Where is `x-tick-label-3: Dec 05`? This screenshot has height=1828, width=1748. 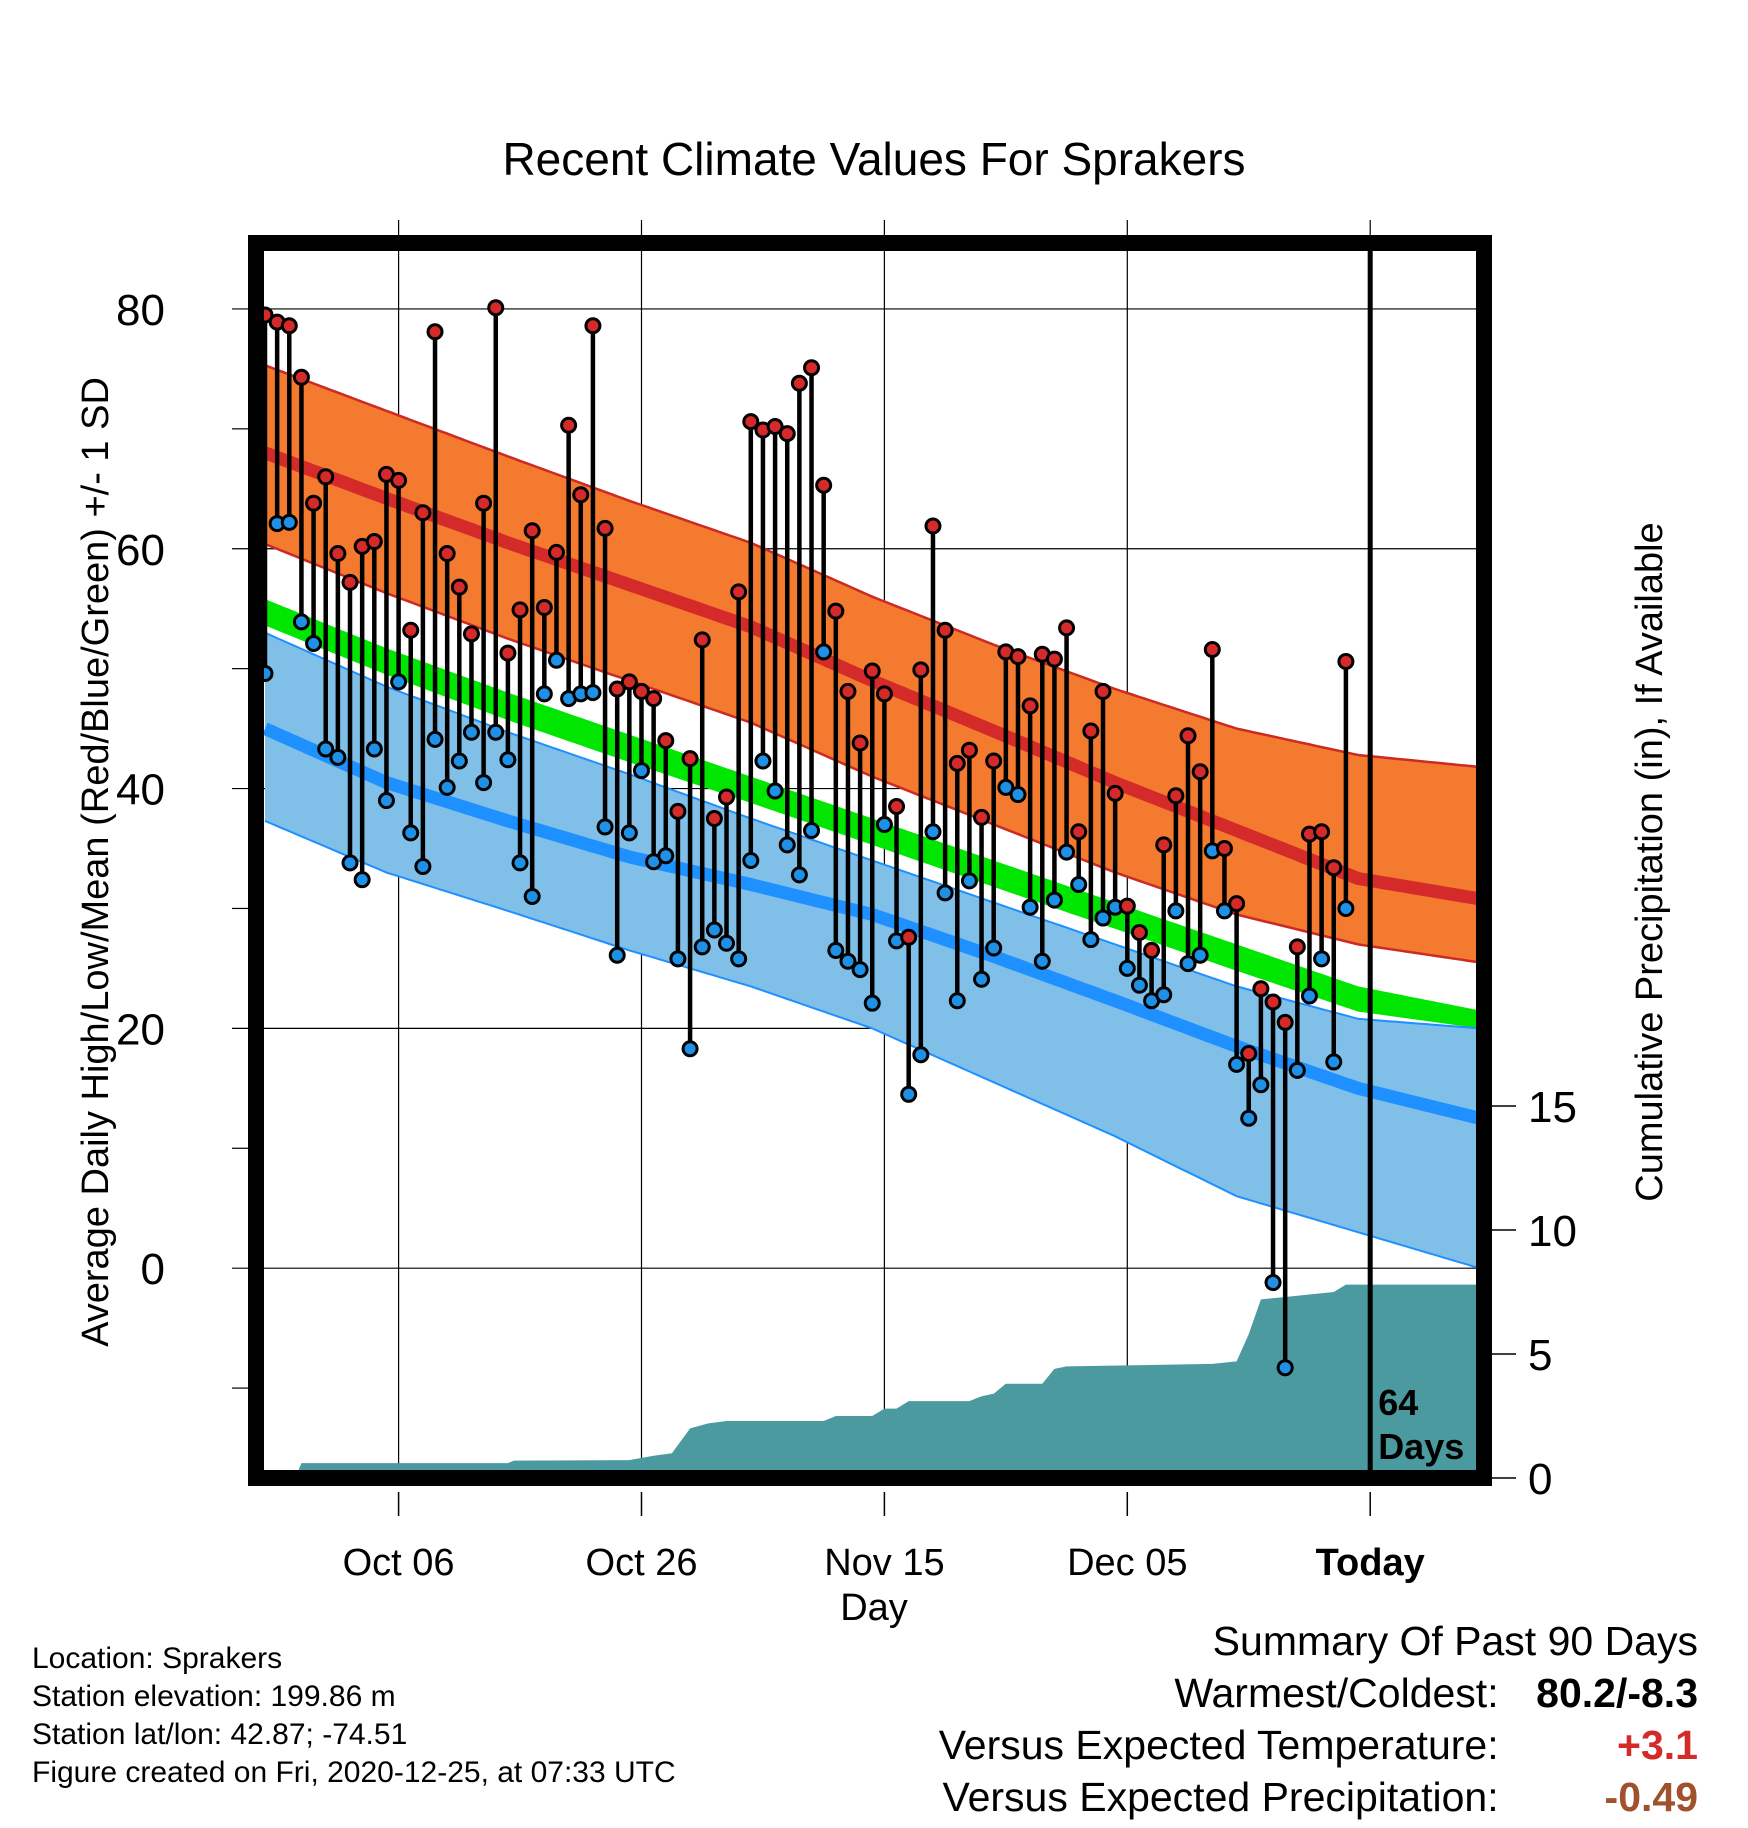 x-tick-label-3: Dec 05 is located at coordinates (1127, 1563).